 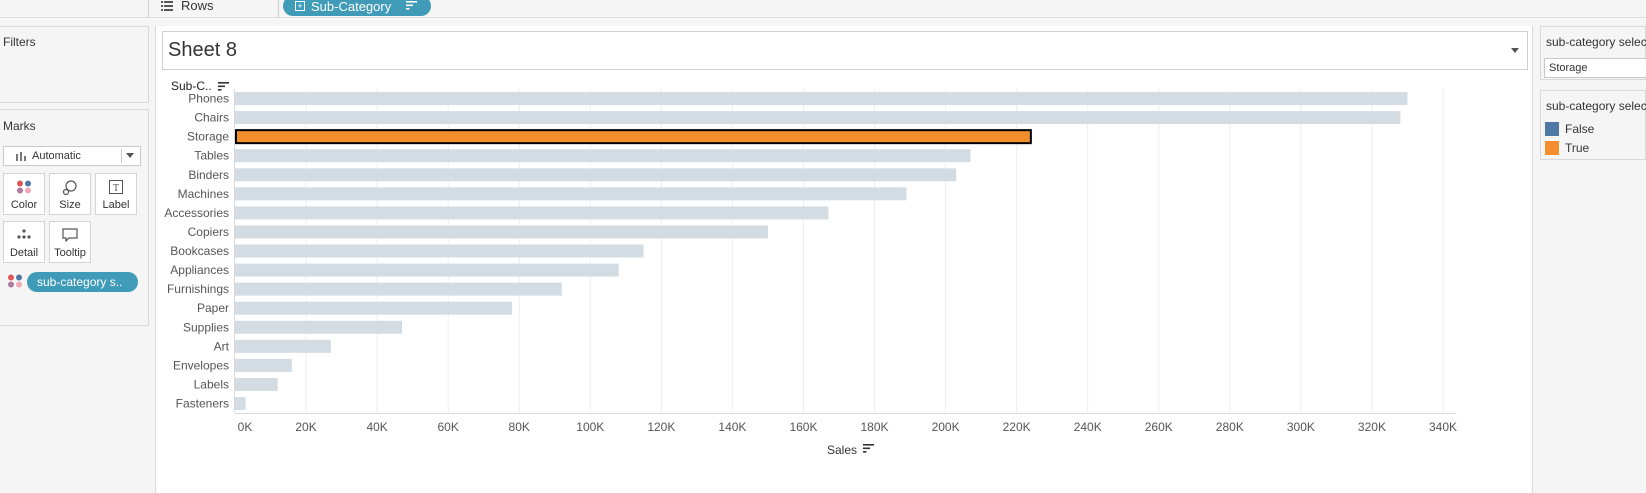 I want to click on color-button: Color, so click(x=24, y=194).